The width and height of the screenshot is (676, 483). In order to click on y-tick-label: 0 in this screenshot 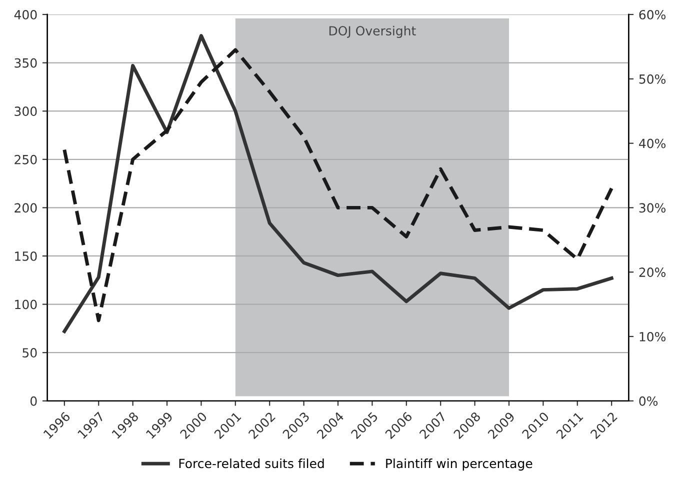, I will do `click(33, 401)`.